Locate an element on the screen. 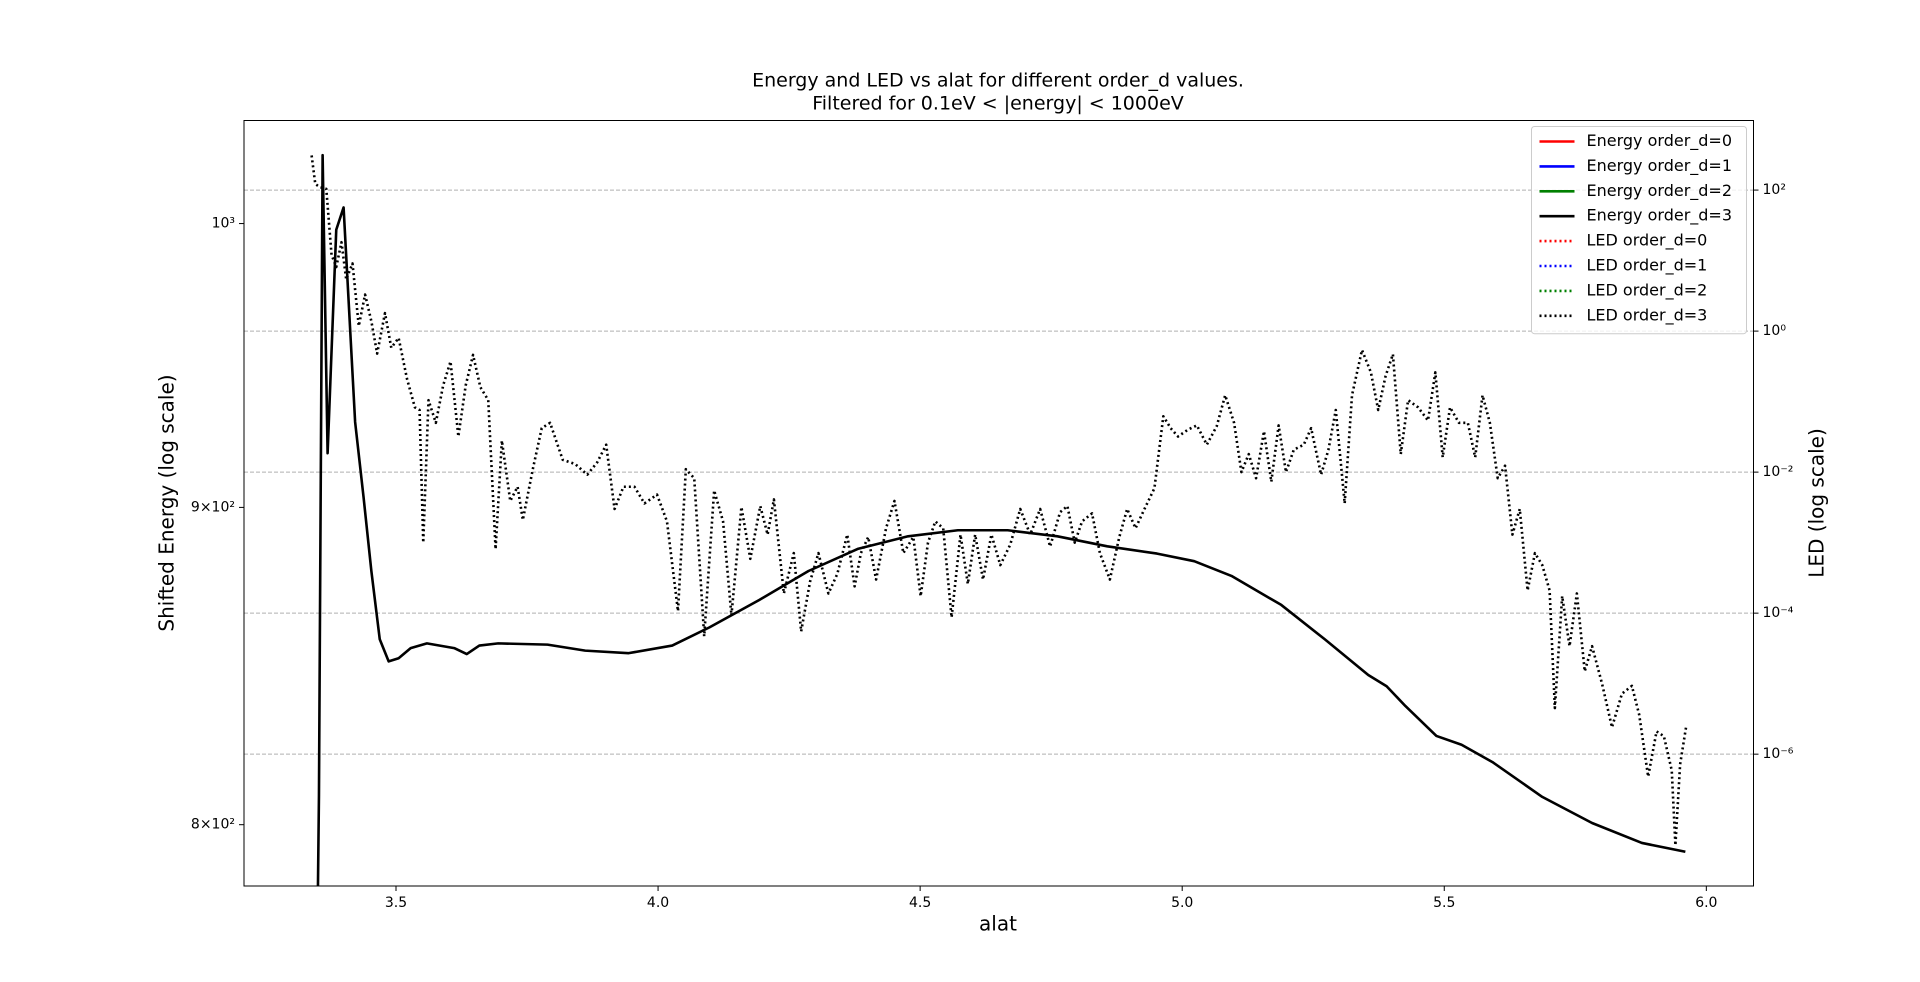 The image size is (1920, 982). legend-box is located at coordinates (1639, 230).